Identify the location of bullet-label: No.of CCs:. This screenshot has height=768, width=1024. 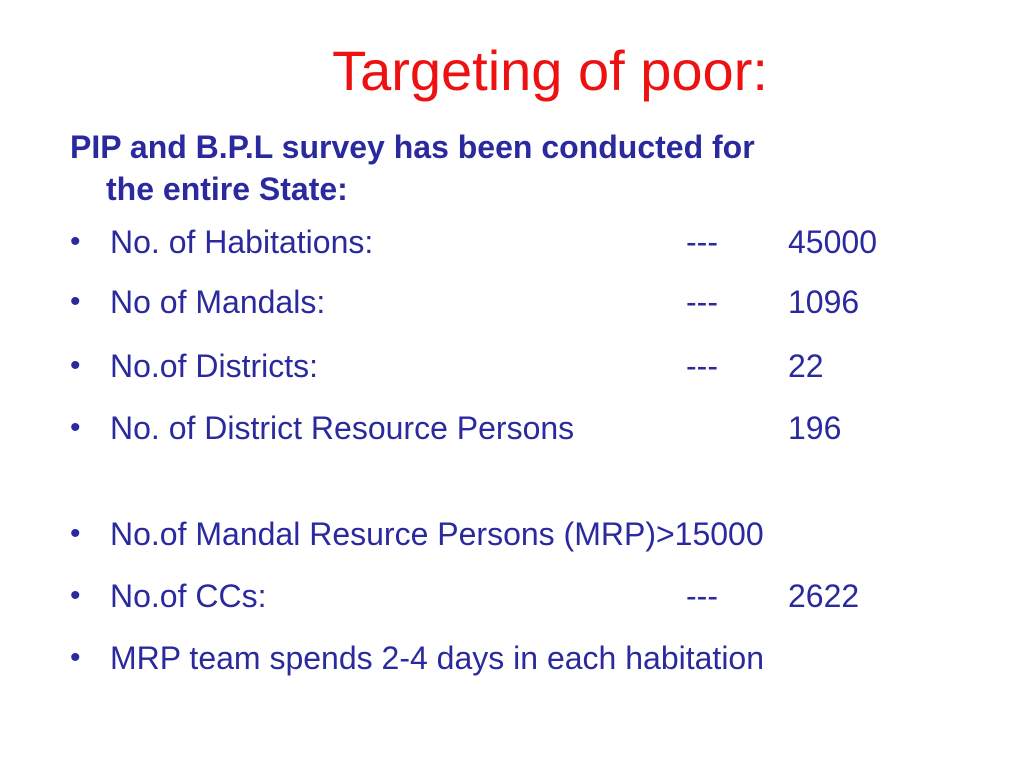
(188, 596).